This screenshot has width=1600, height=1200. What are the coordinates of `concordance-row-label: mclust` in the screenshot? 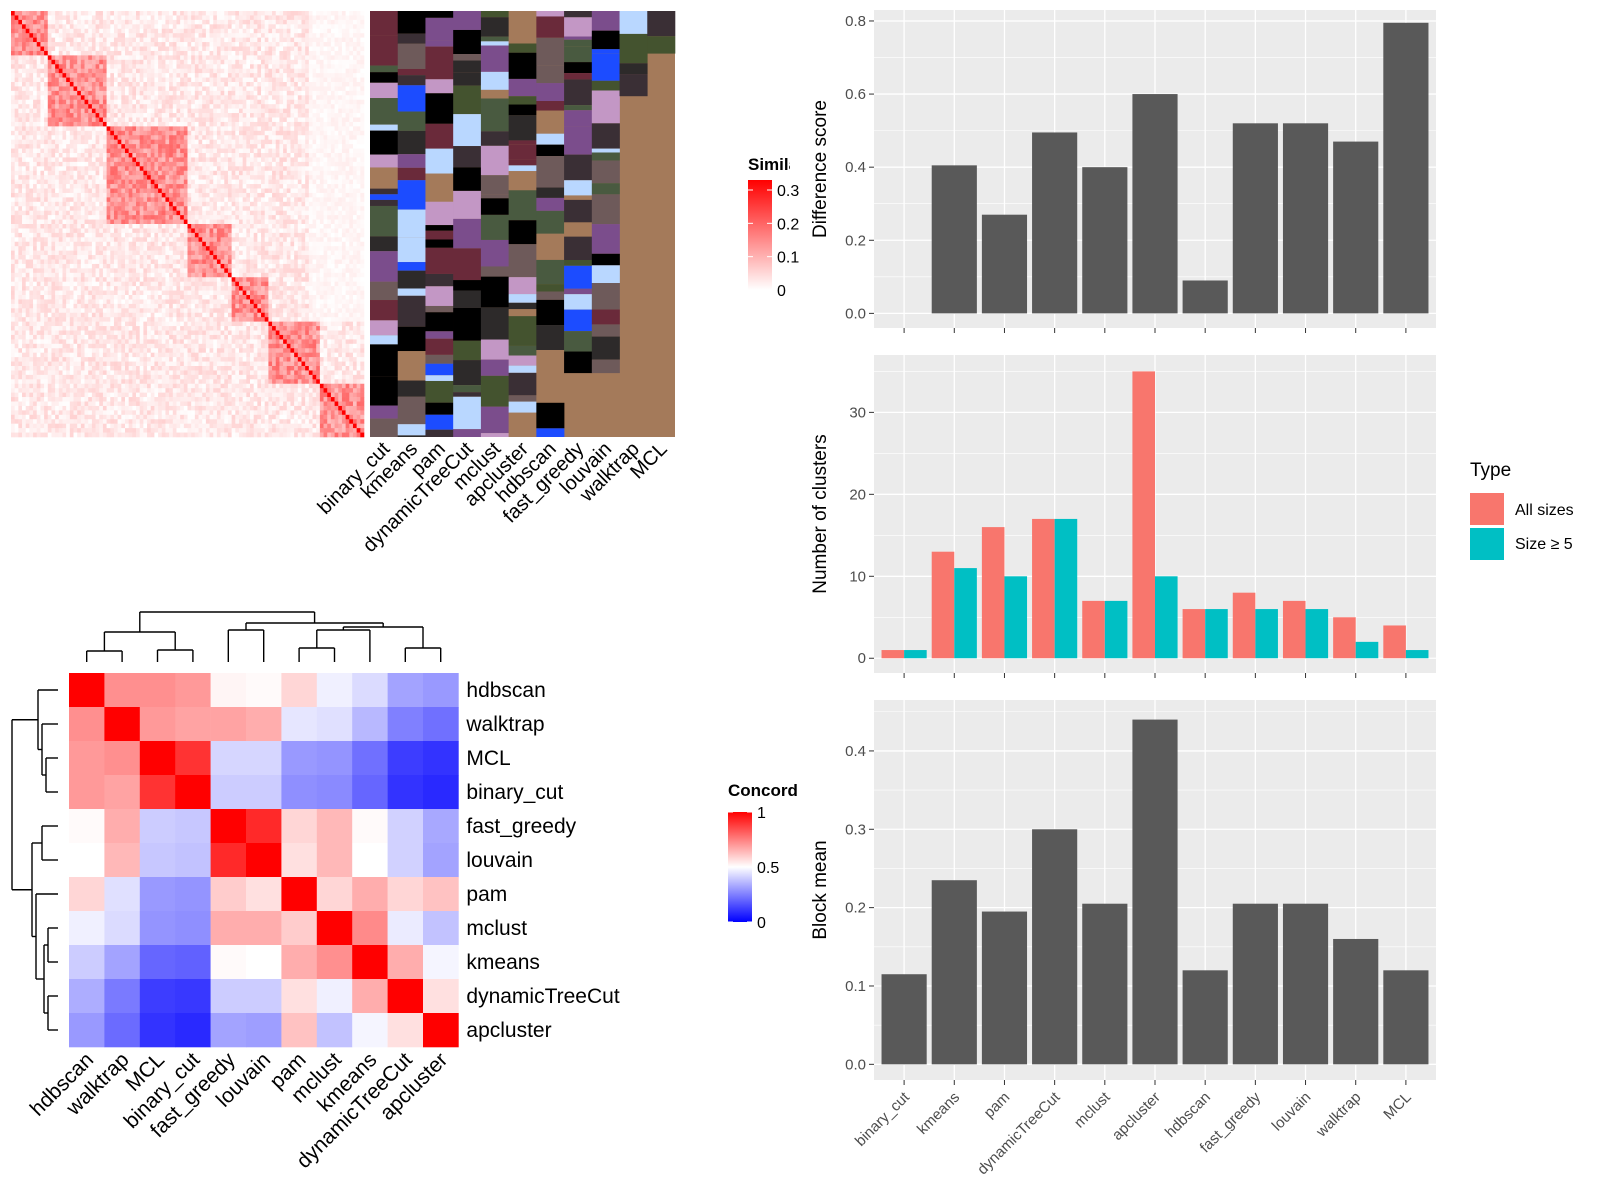 It's located at (496, 928).